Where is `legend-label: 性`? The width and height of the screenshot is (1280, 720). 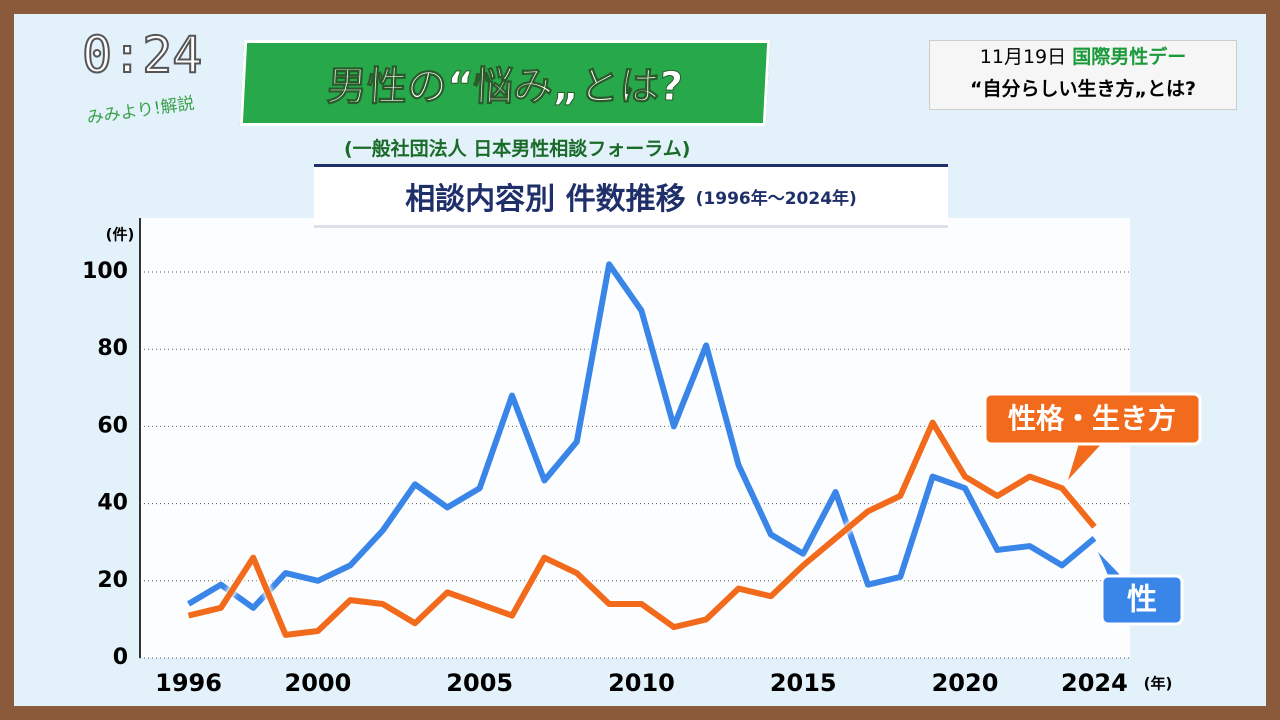
legend-label: 性 is located at coordinates (1142, 600).